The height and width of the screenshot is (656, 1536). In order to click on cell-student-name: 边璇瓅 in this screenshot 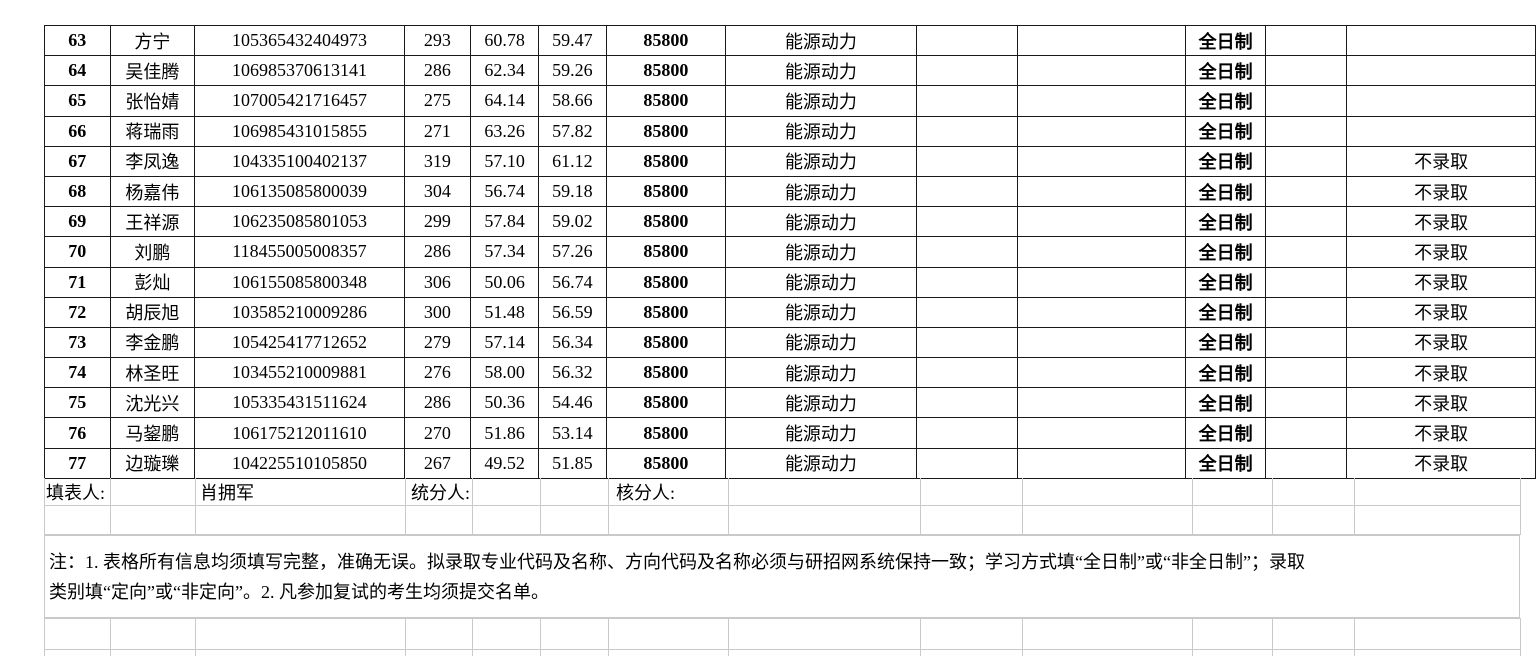, I will do `click(152, 463)`.